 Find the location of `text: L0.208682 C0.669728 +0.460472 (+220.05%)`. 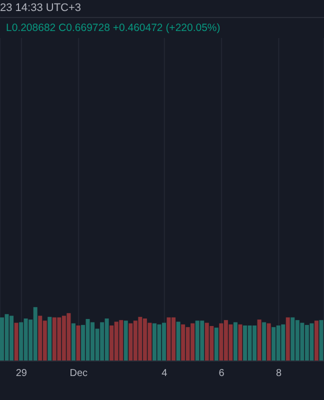

text: L0.208682 C0.669728 +0.460472 (+220.05%) is located at coordinates (113, 28).